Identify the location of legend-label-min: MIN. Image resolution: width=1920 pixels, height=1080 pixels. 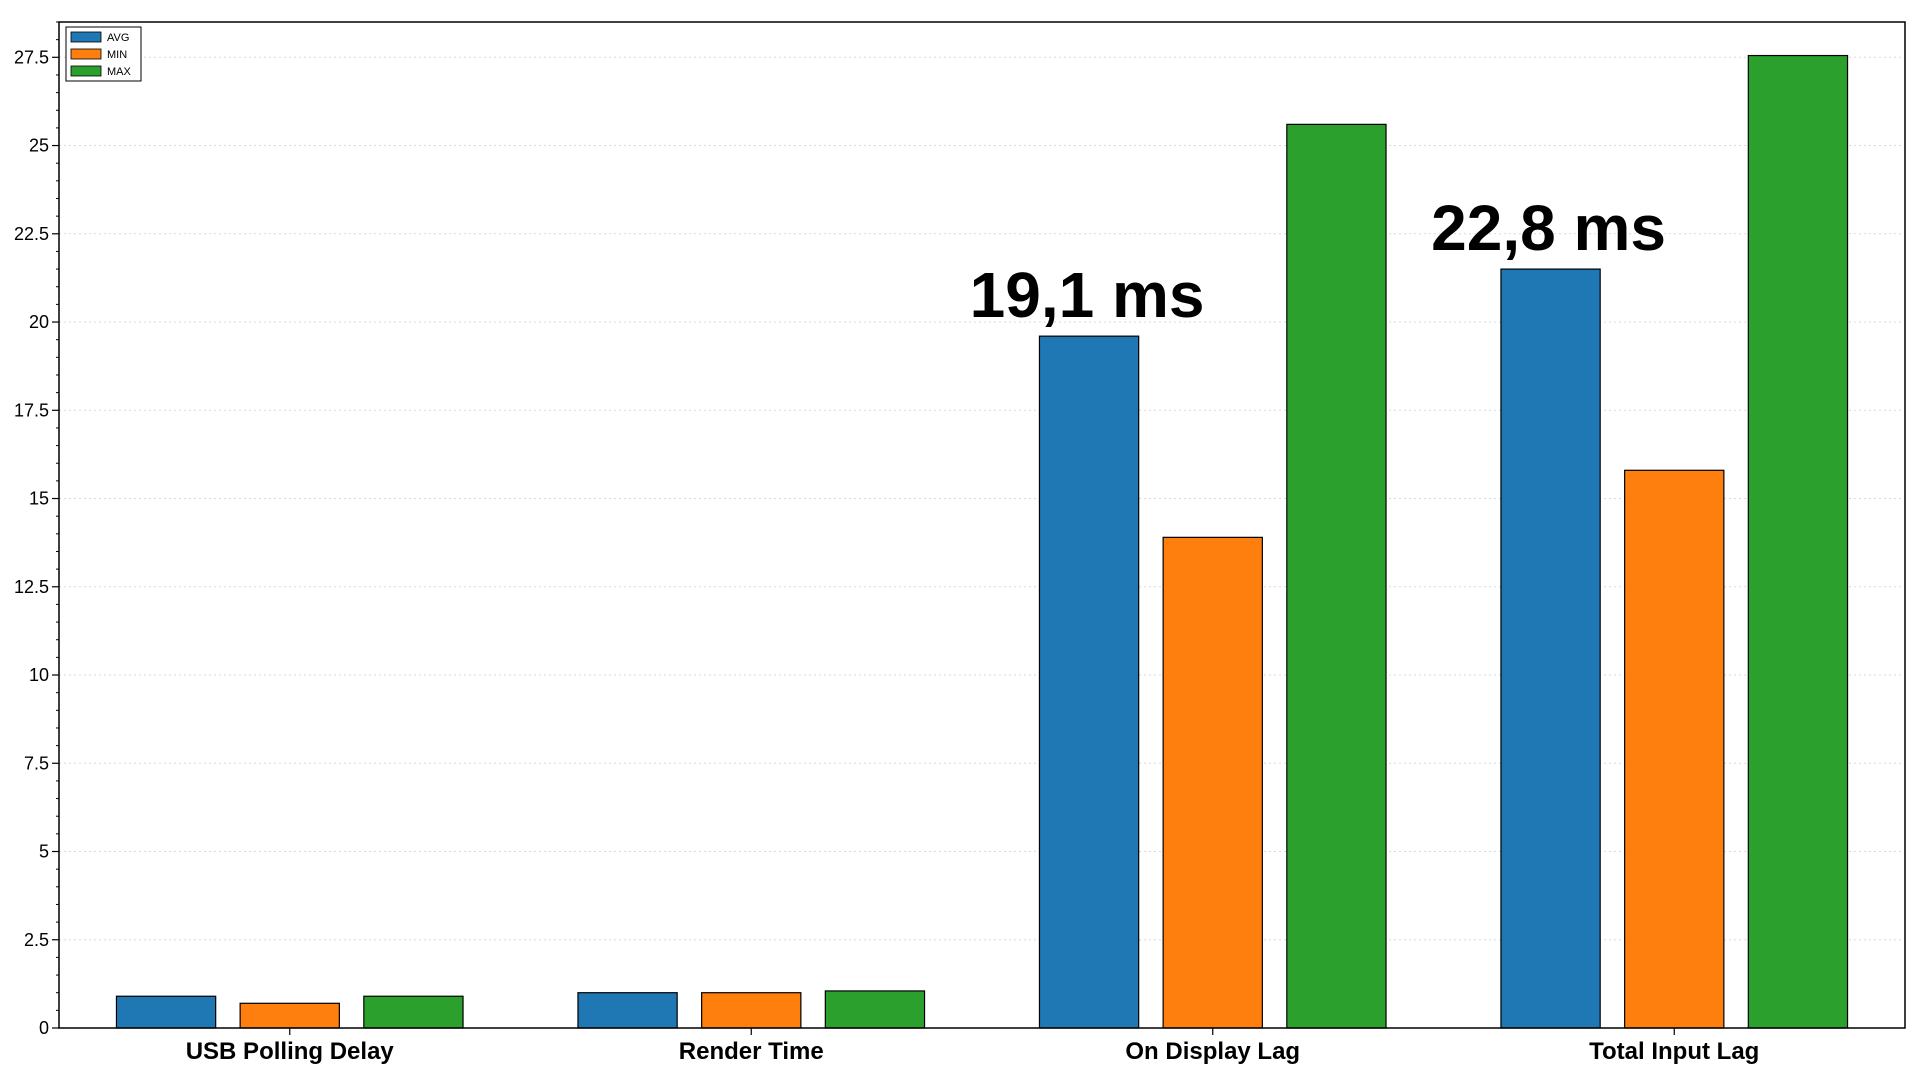
(117, 55).